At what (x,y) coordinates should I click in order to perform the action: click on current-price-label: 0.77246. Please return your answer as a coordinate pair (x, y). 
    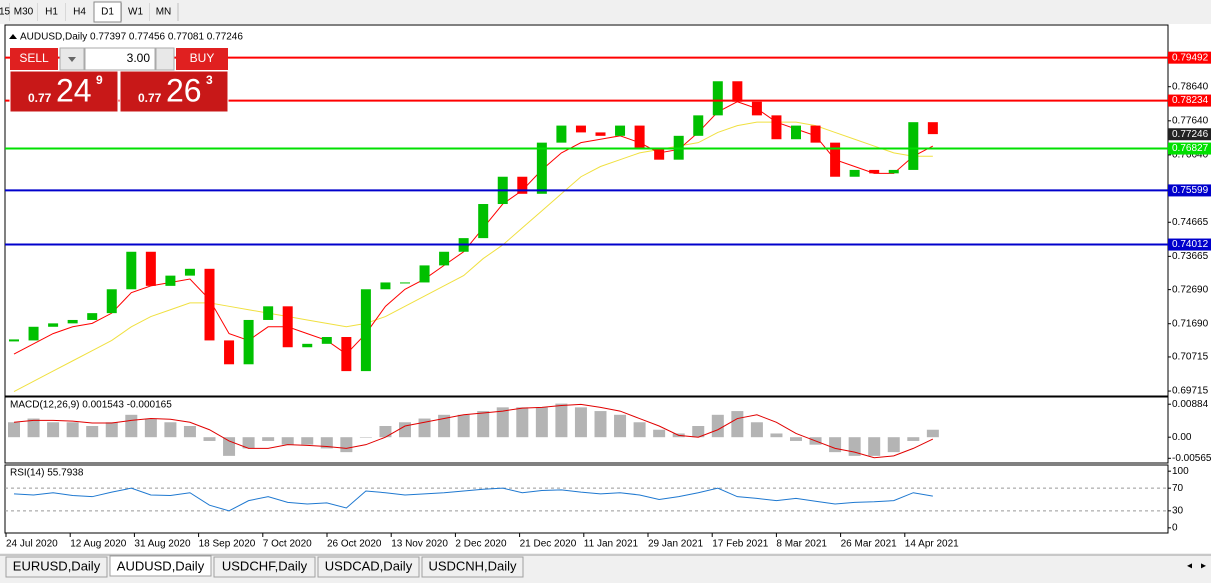
    Looking at the image, I should click on (1190, 134).